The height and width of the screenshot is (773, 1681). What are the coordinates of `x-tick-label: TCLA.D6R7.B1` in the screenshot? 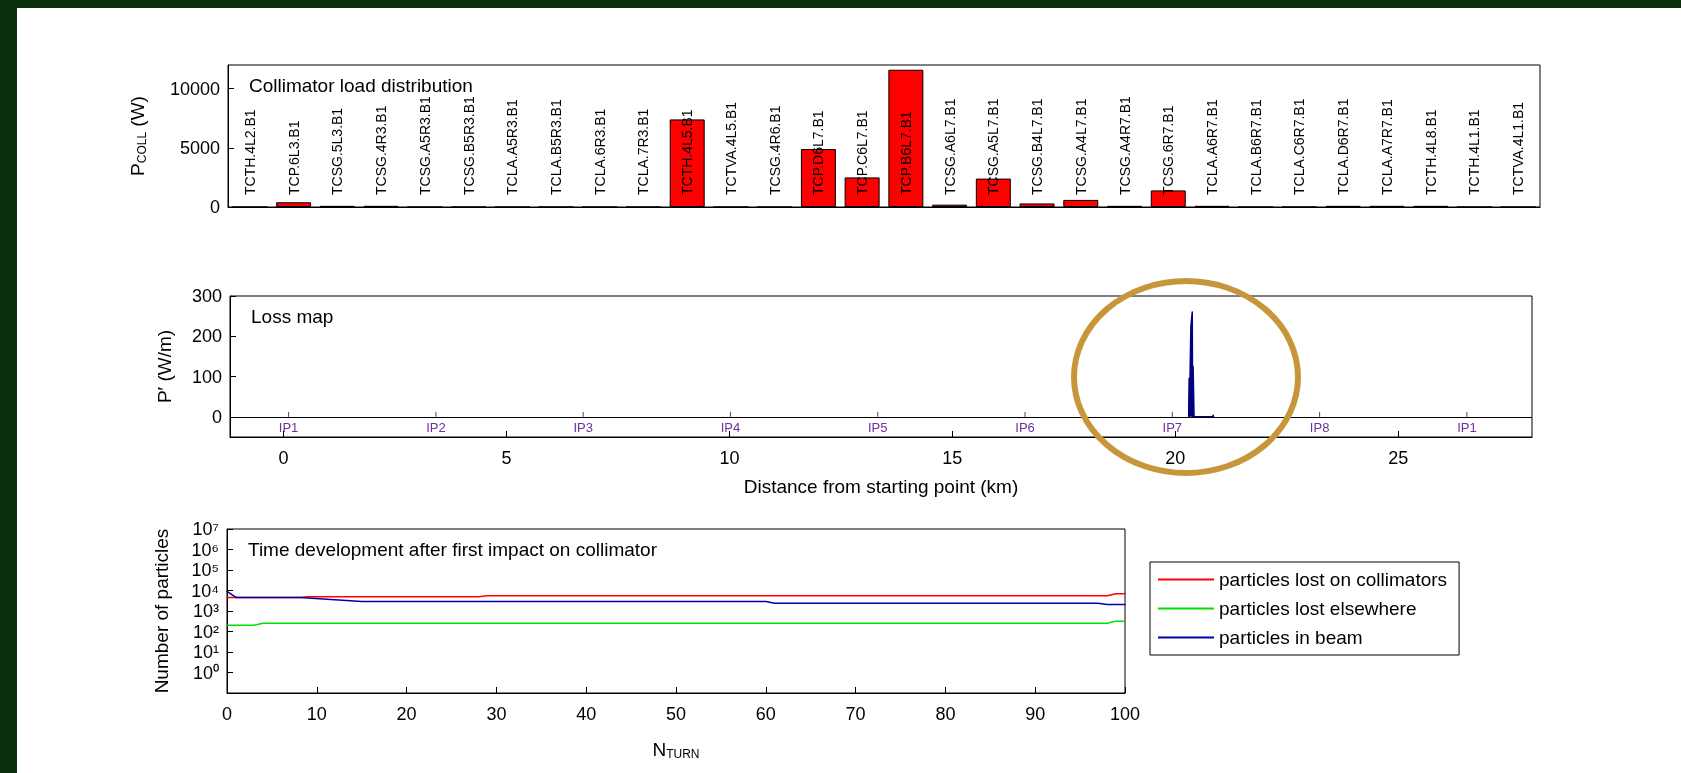 It's located at (1343, 146).